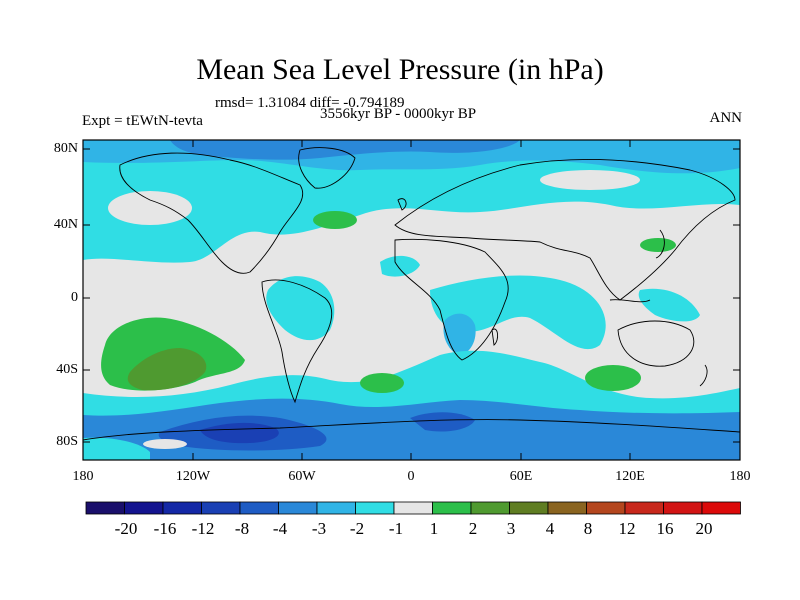 The height and width of the screenshot is (600, 800). I want to click on y-tick-0: 0, so click(74, 297).